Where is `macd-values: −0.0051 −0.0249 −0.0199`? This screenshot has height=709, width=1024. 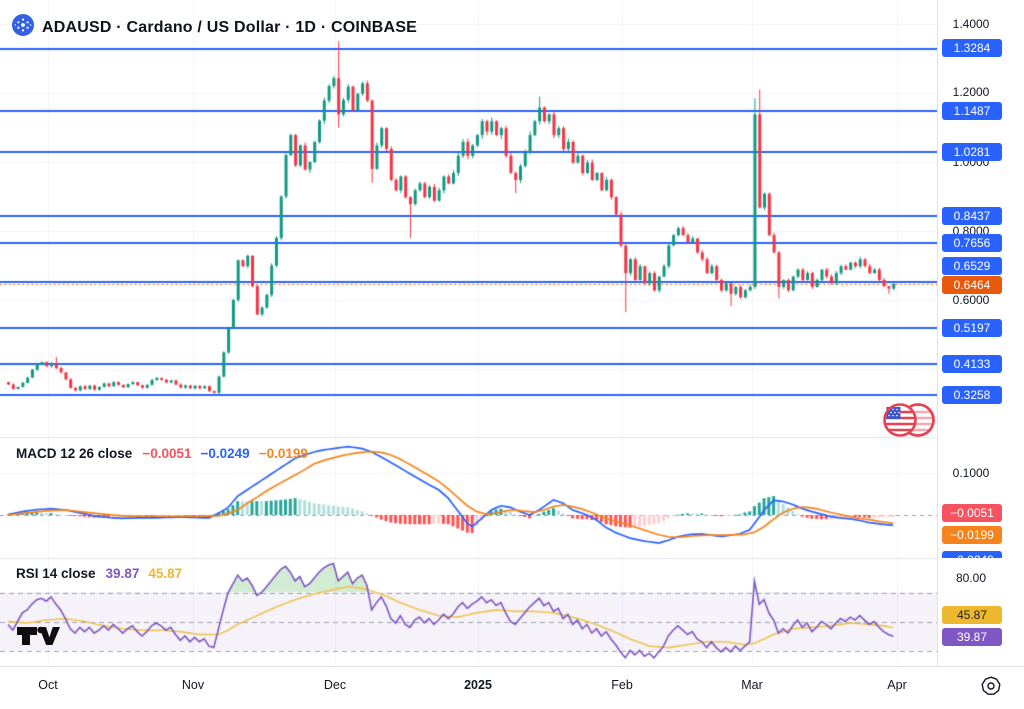 macd-values: −0.0051 −0.0249 −0.0199 is located at coordinates (225, 453).